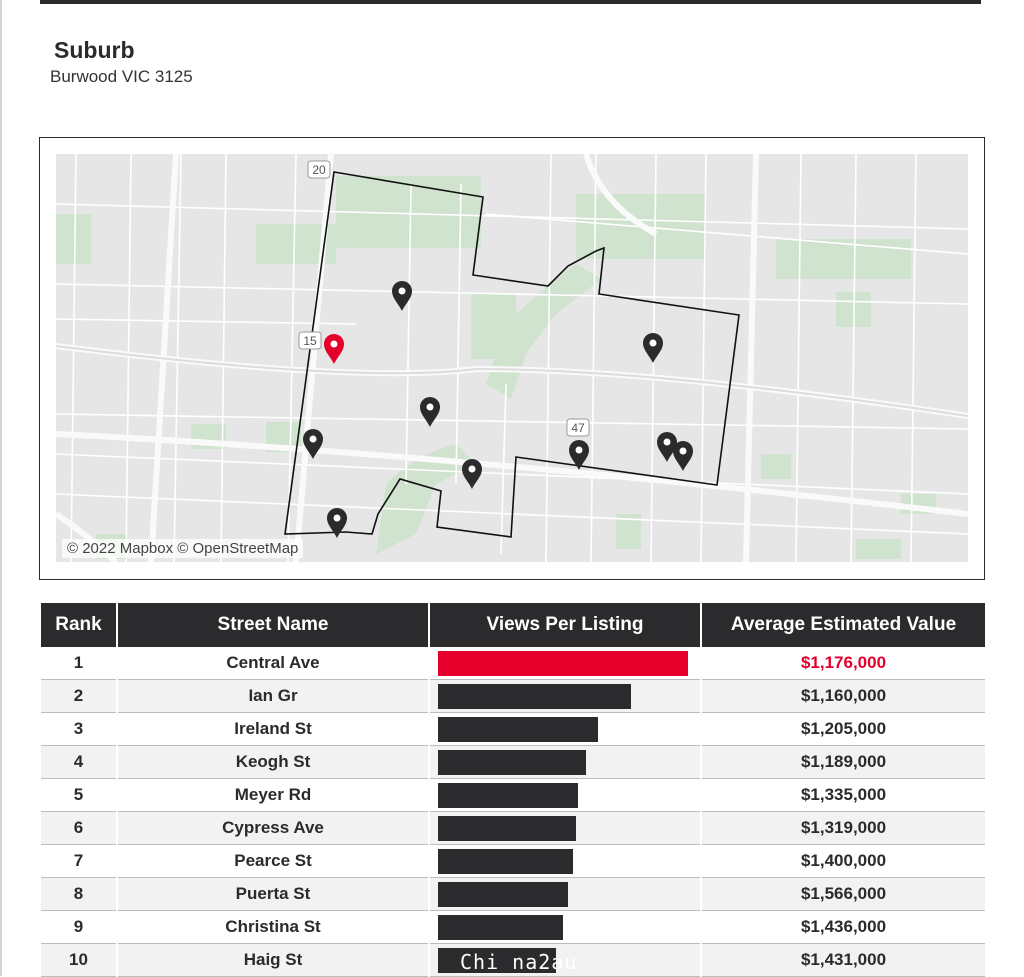  I want to click on average-value-cell: $1,436,000, so click(843, 927).